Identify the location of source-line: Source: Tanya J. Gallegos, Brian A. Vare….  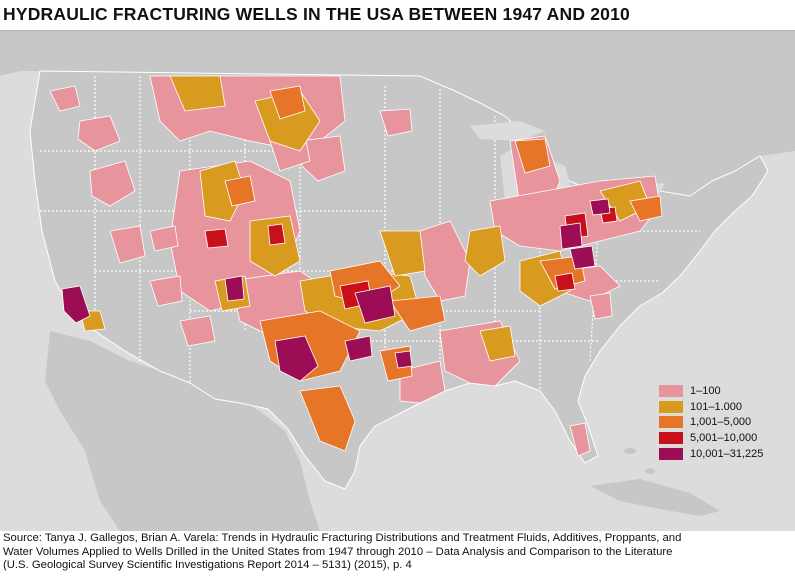
(342, 538).